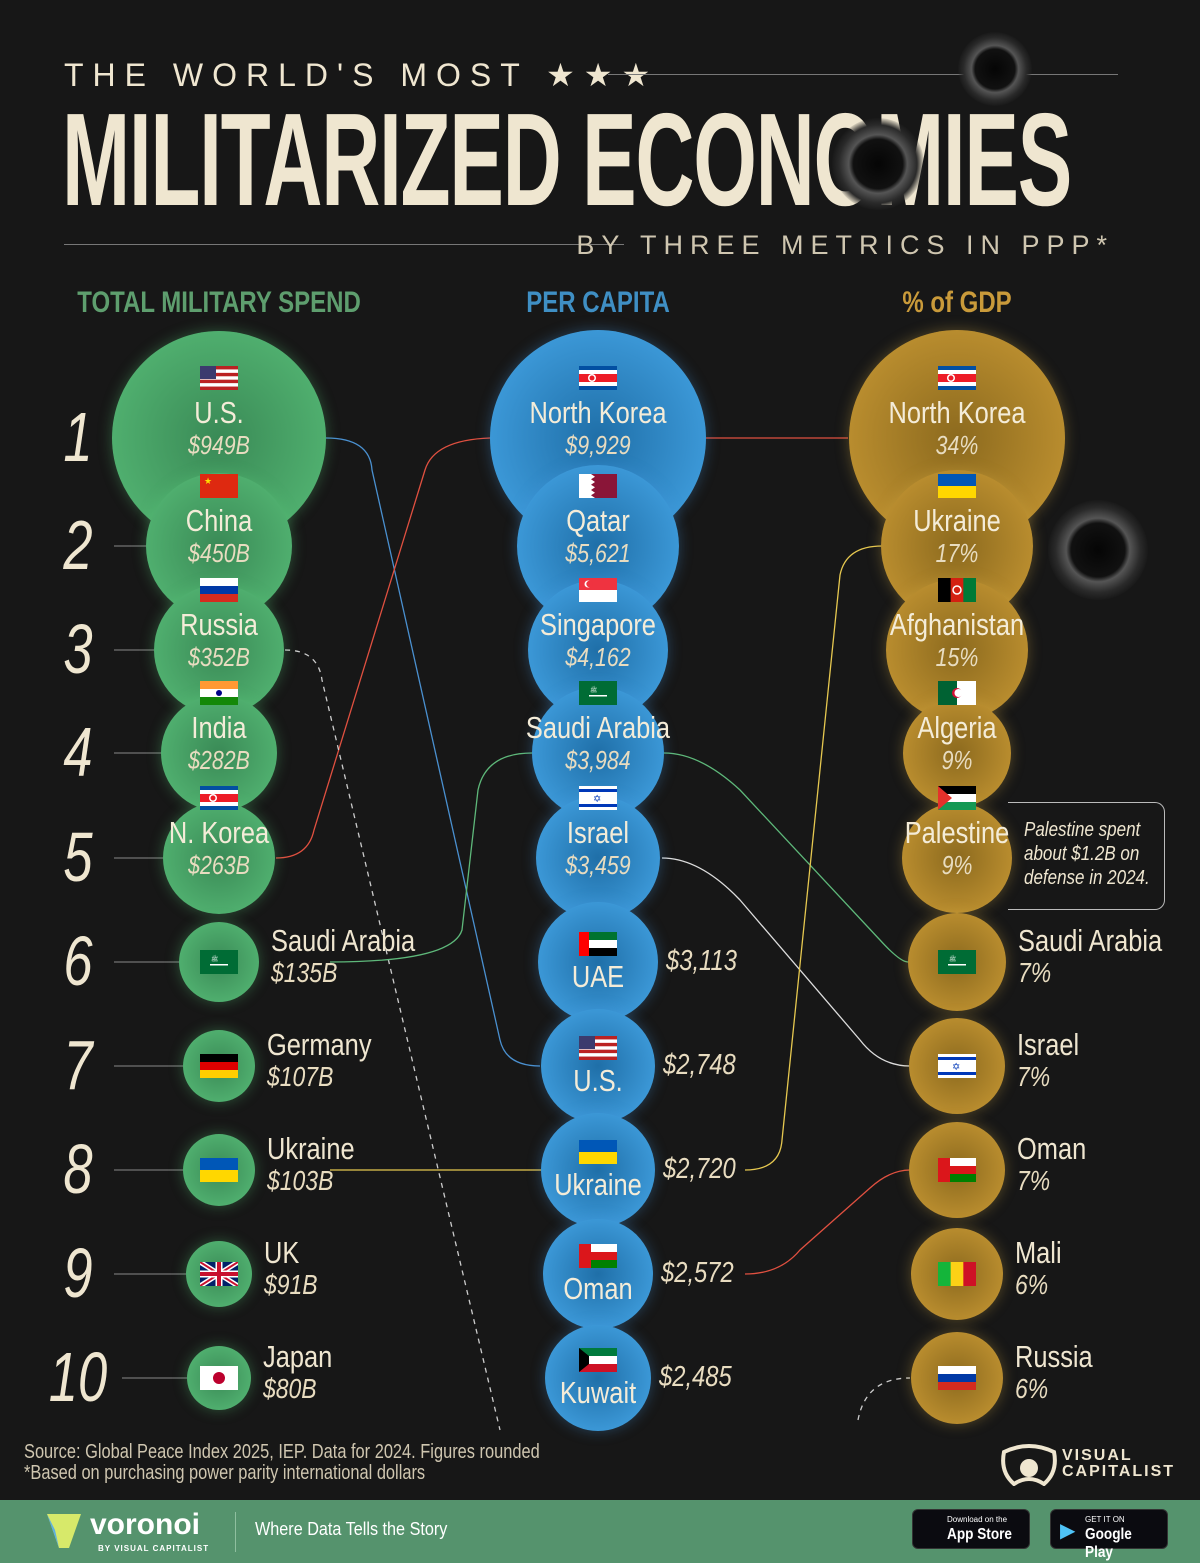 This screenshot has width=1200, height=1563. I want to click on value-label: $80B, so click(290, 1388).